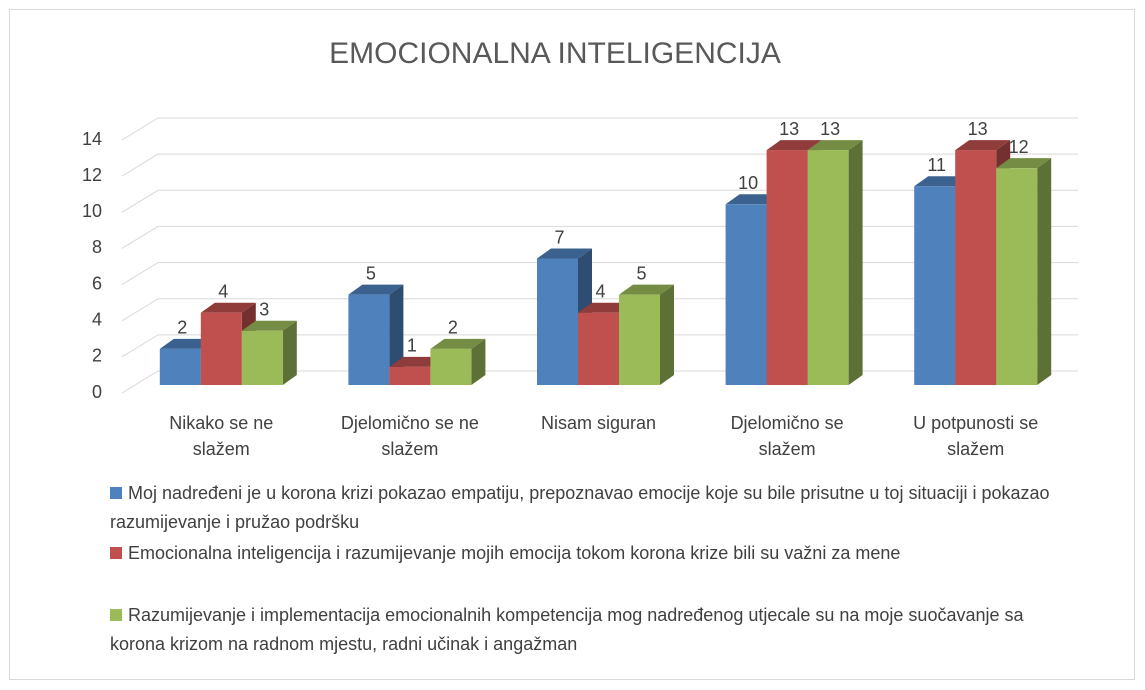 Image resolution: width=1145 pixels, height=690 pixels. I want to click on x-tick-label: Nikako se ne slažem, so click(221, 436).